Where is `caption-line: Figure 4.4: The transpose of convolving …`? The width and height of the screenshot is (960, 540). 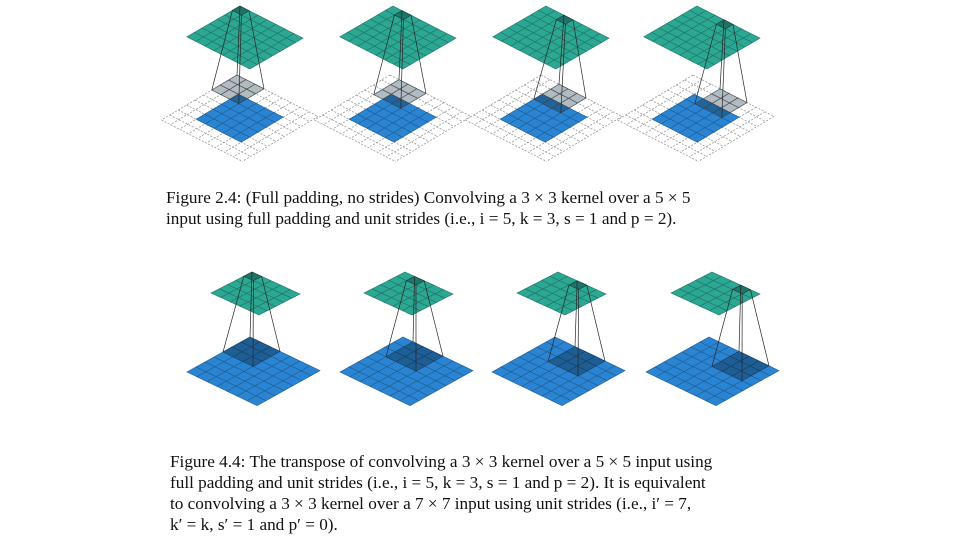 caption-line: Figure 4.4: The transpose of convolving … is located at coordinates (441, 461).